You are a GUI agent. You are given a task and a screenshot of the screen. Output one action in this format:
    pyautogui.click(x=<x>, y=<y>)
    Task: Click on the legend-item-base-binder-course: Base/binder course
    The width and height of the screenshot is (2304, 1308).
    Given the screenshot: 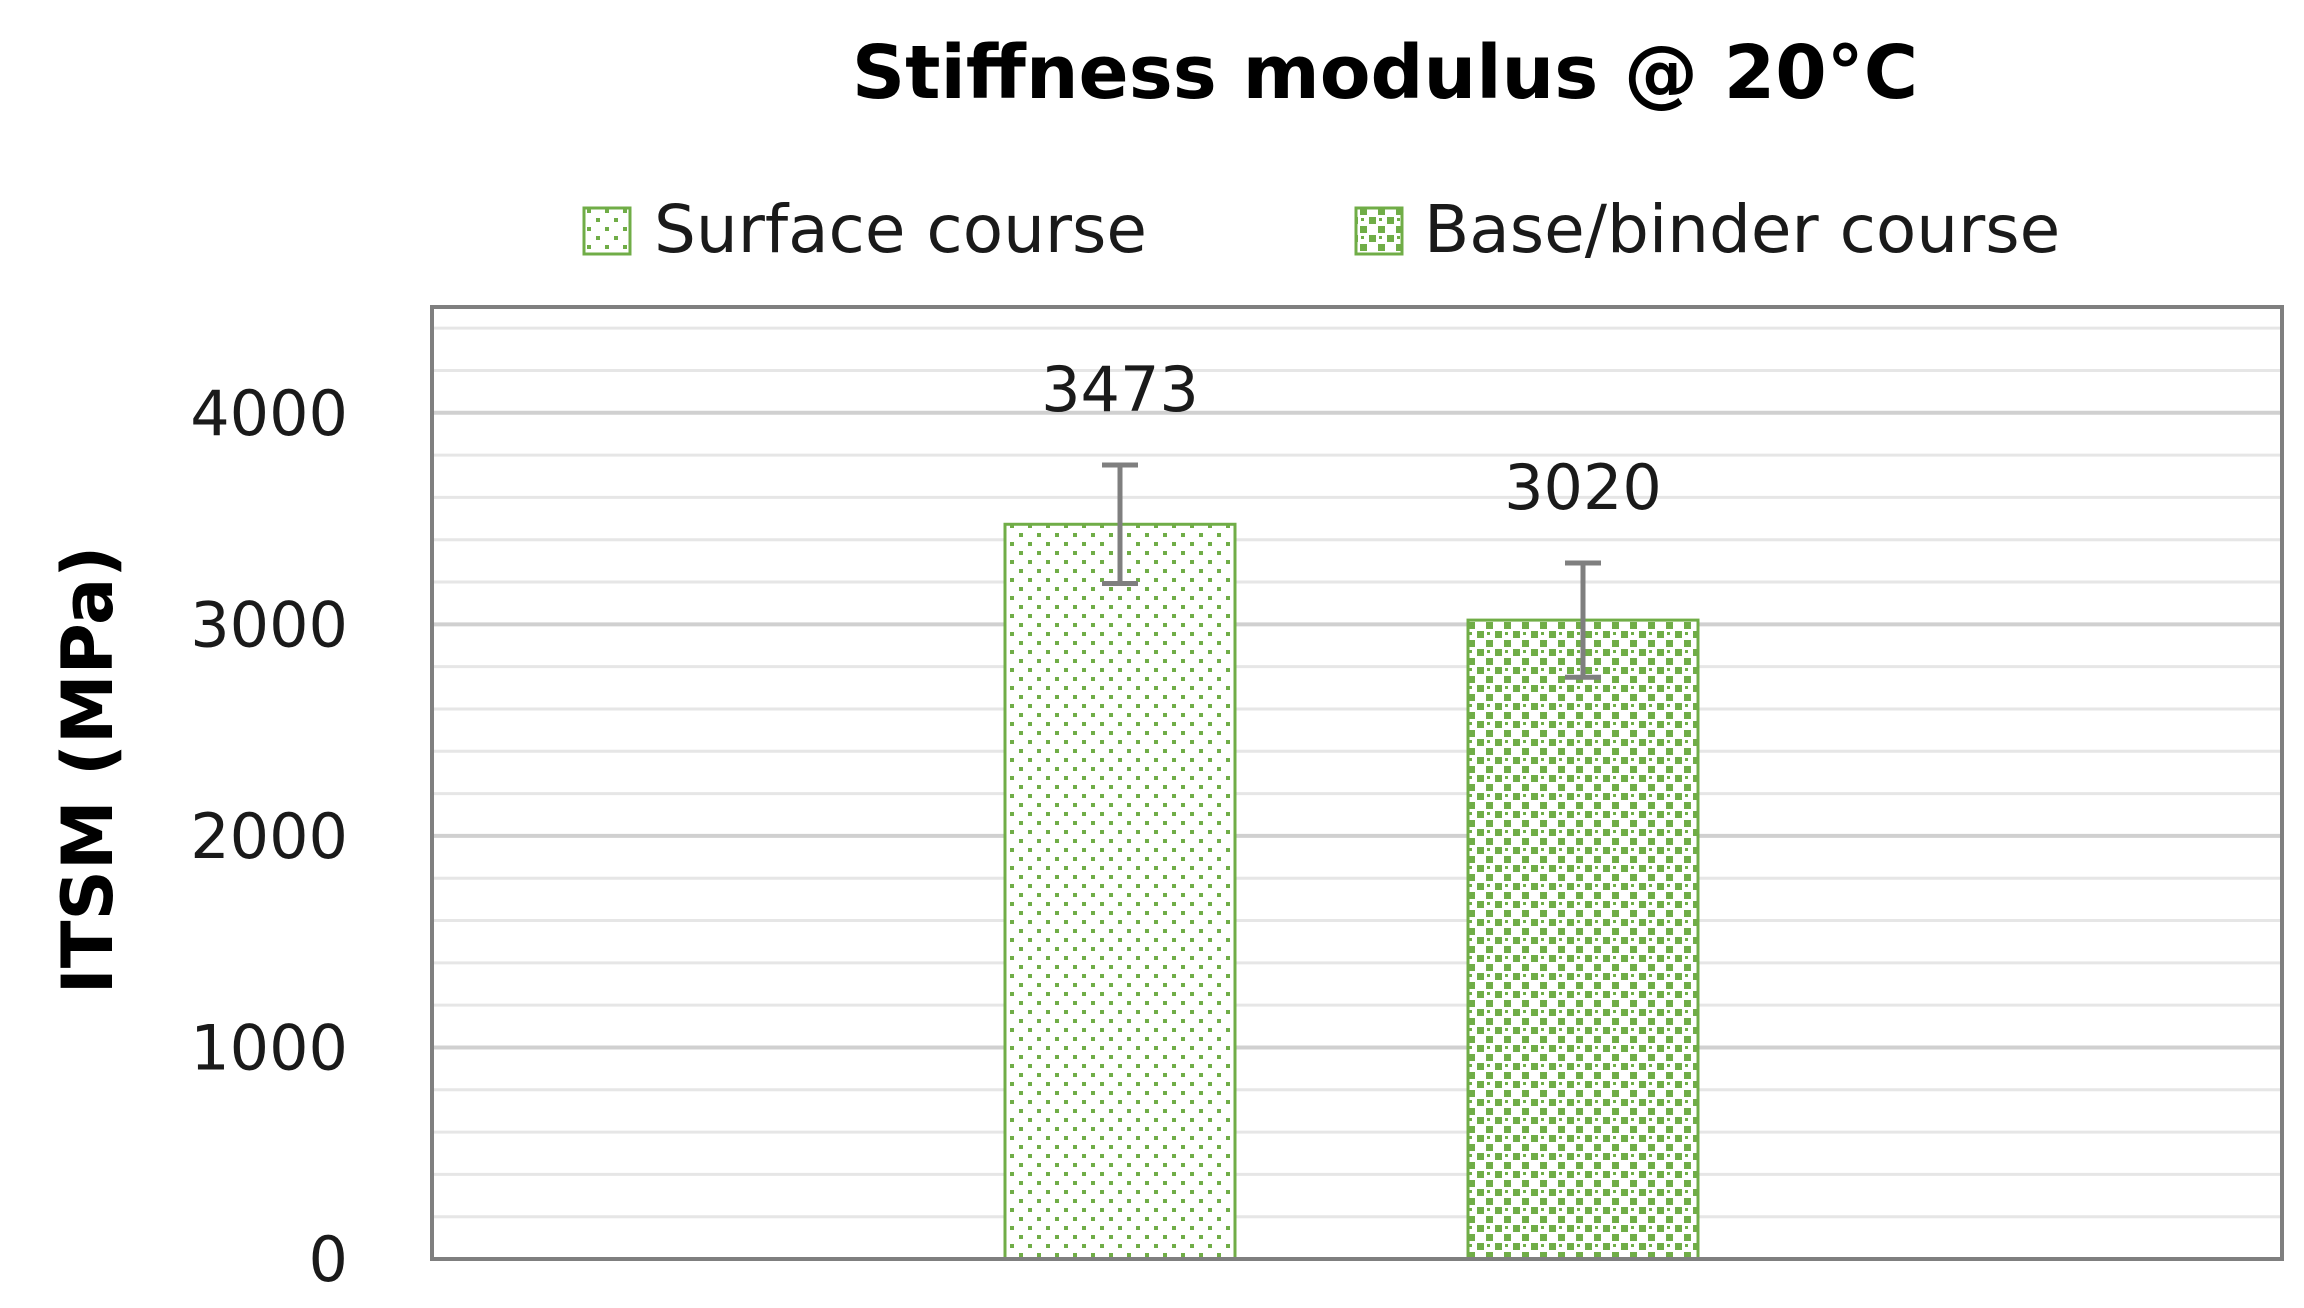 What is the action you would take?
    pyautogui.click(x=1707, y=229)
    